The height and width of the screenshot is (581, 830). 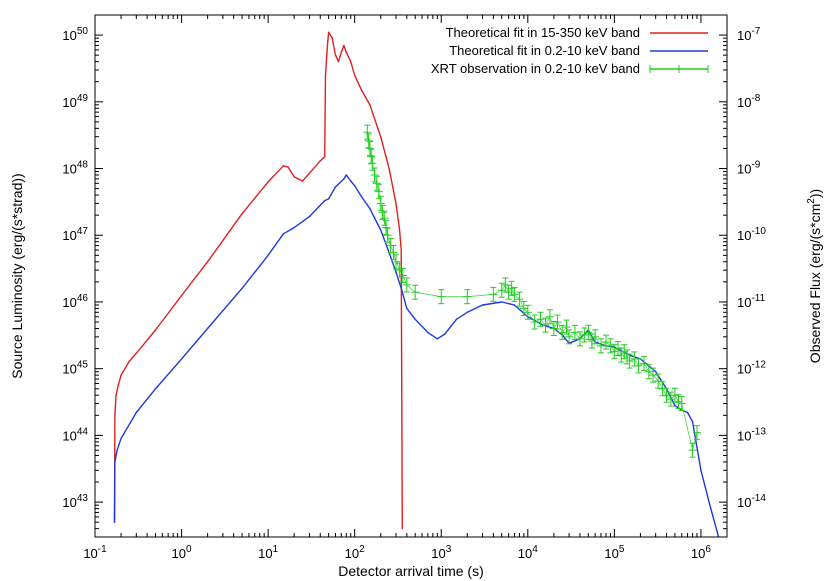 What do you see at coordinates (758, 365) in the screenshot?
I see `y2-tick-label-exp: -12` at bounding box center [758, 365].